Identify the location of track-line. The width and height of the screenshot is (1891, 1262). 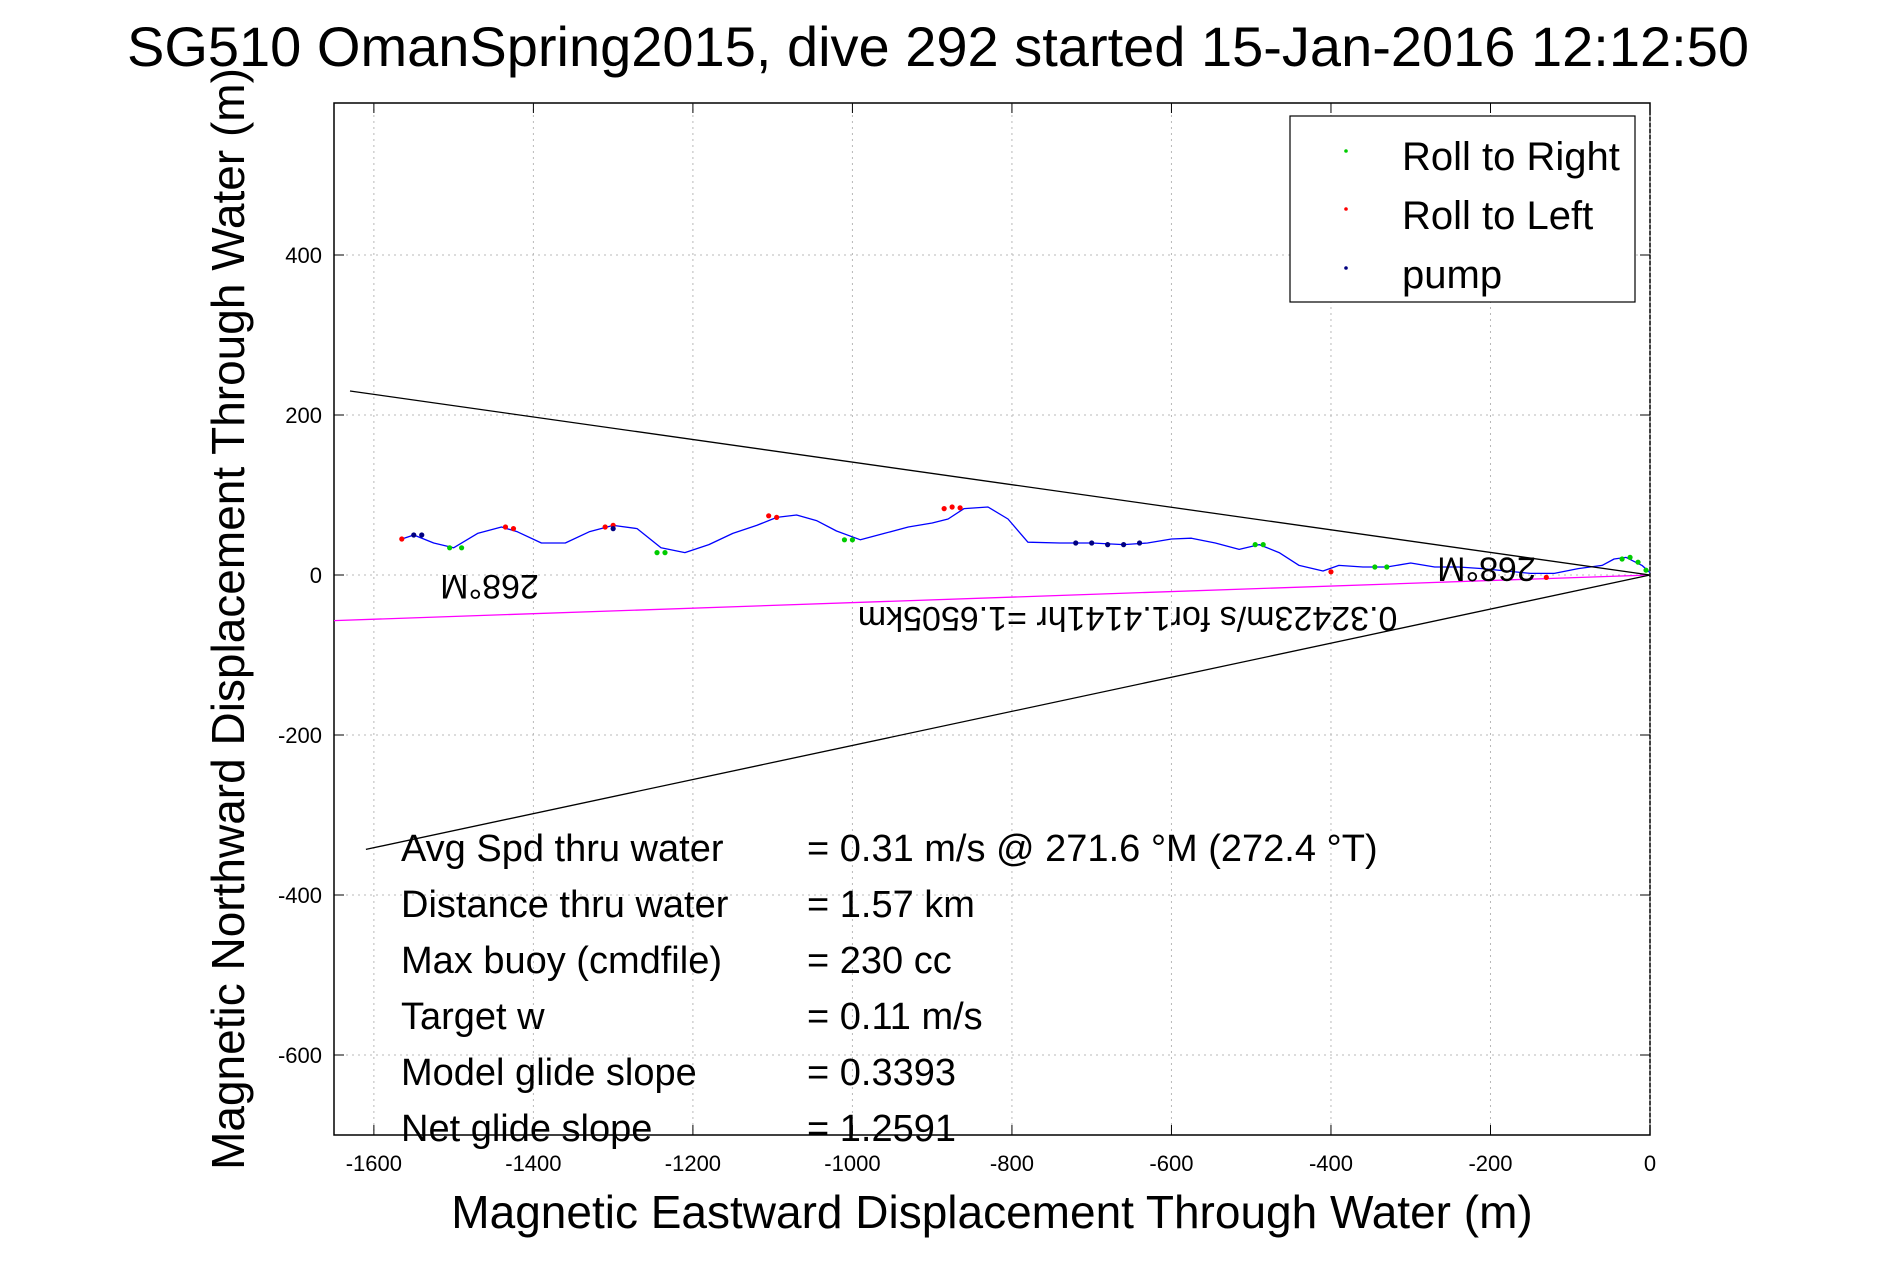
(1026, 540).